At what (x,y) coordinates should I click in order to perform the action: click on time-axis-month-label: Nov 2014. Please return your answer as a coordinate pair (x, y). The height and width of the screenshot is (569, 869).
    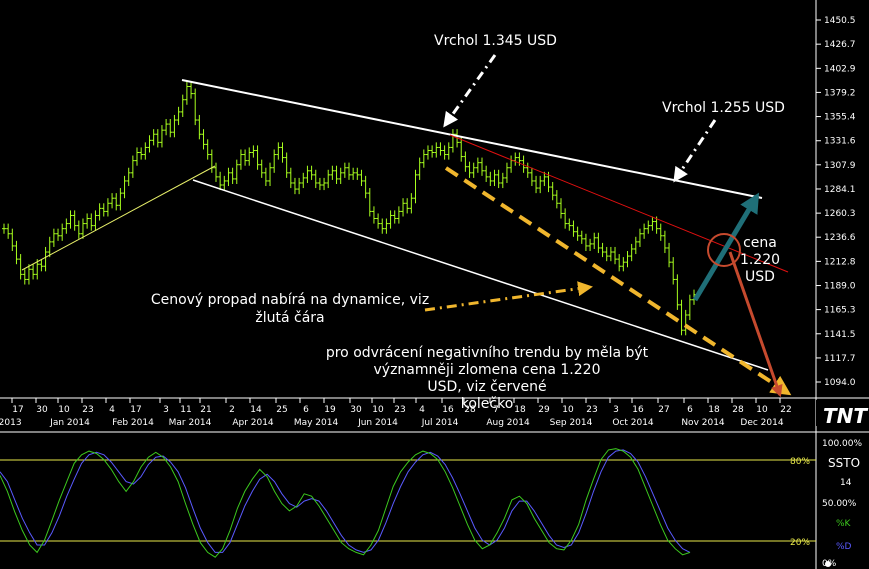
    Looking at the image, I should click on (703, 423).